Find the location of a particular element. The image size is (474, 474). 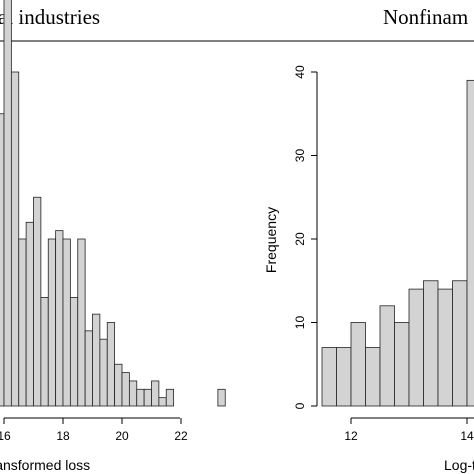

right-y-tick-label: 20 is located at coordinates (300, 239).